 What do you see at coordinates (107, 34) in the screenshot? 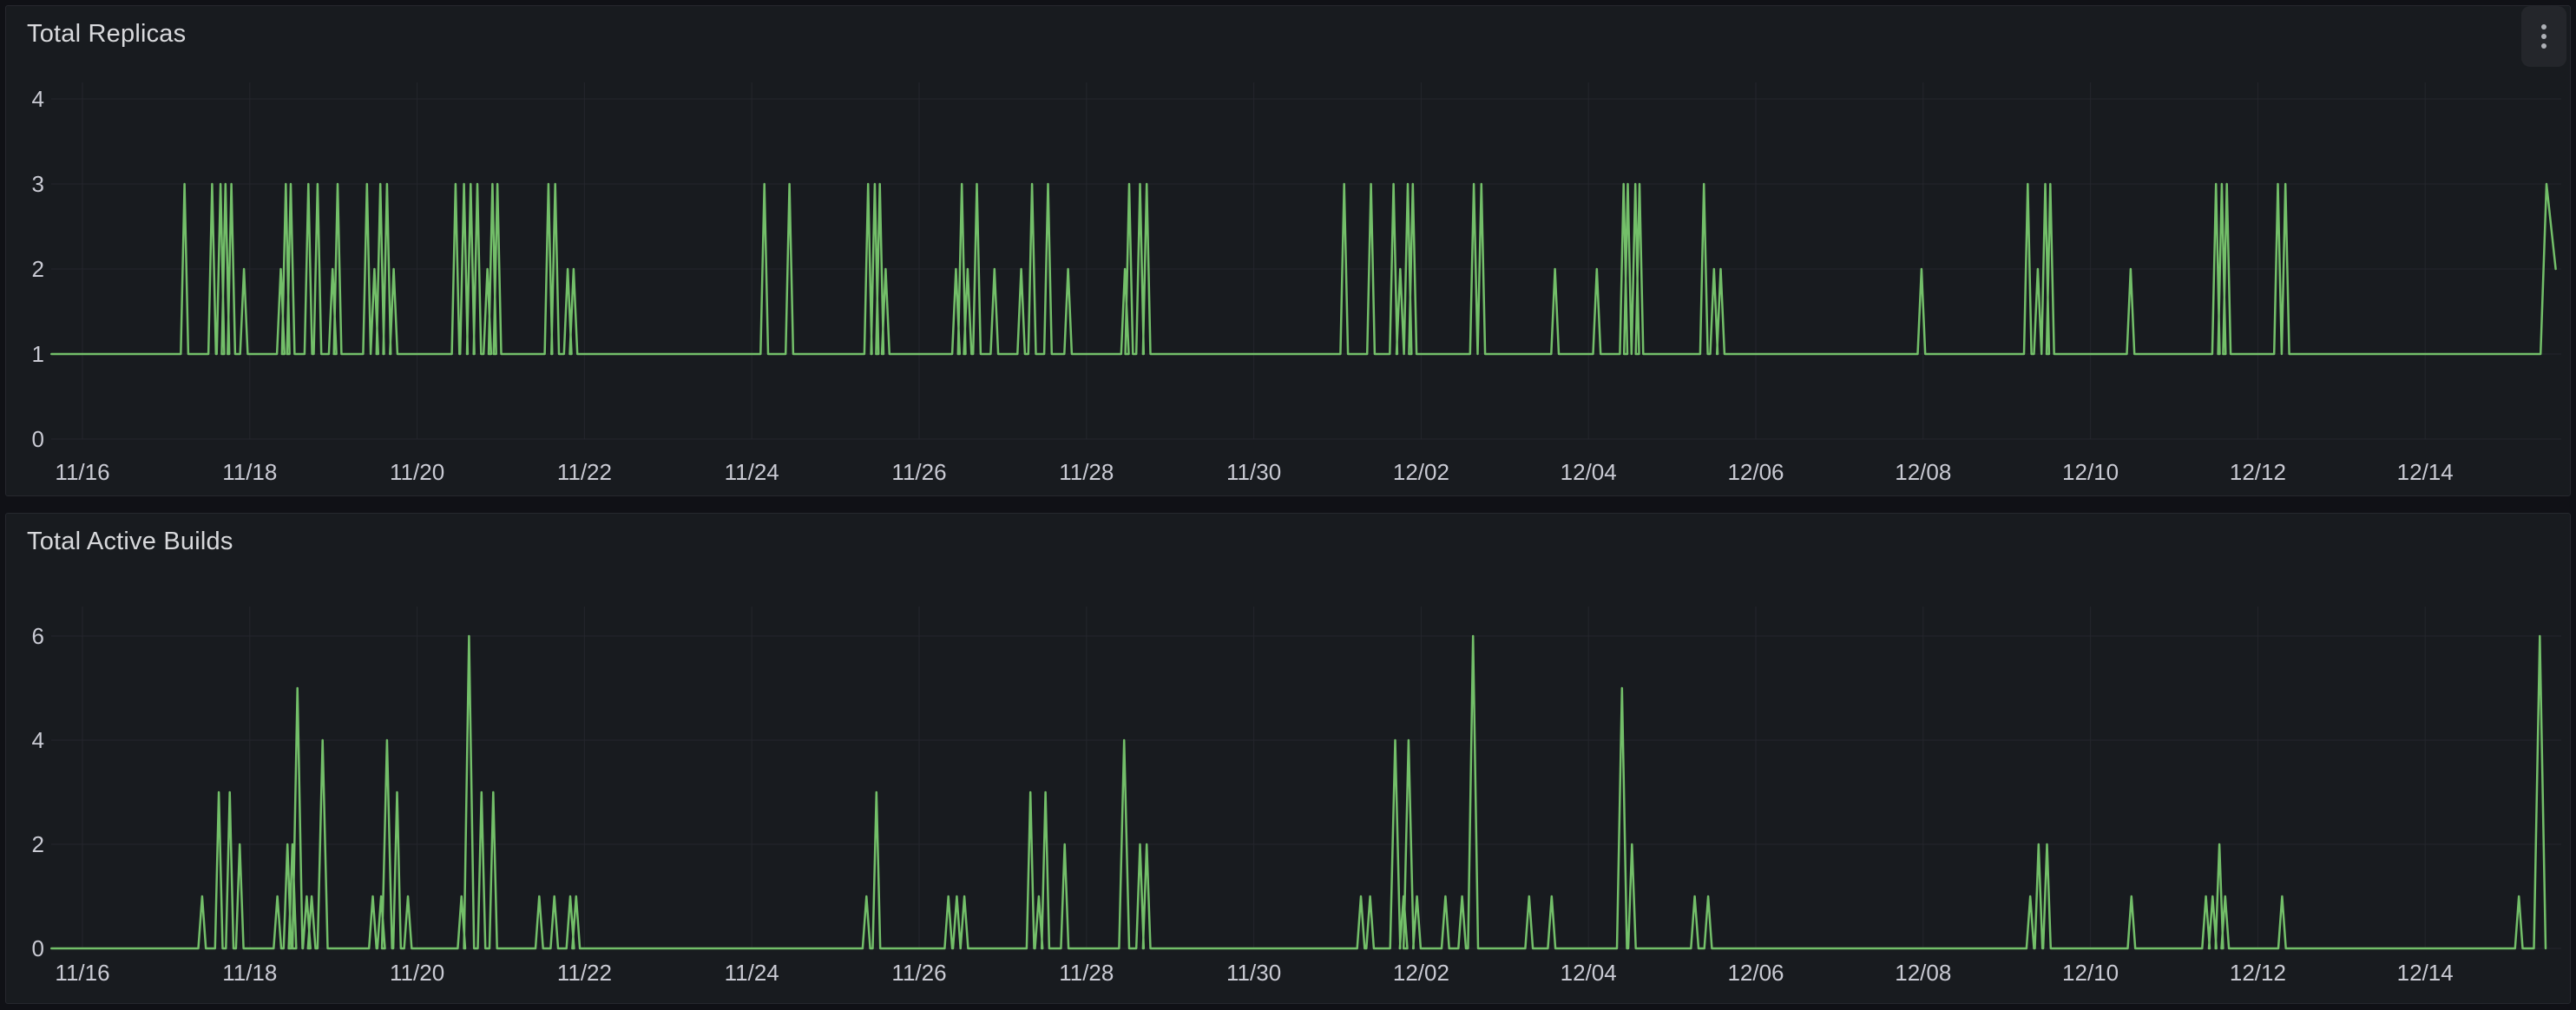
I see `panel-title: Total Replicas` at bounding box center [107, 34].